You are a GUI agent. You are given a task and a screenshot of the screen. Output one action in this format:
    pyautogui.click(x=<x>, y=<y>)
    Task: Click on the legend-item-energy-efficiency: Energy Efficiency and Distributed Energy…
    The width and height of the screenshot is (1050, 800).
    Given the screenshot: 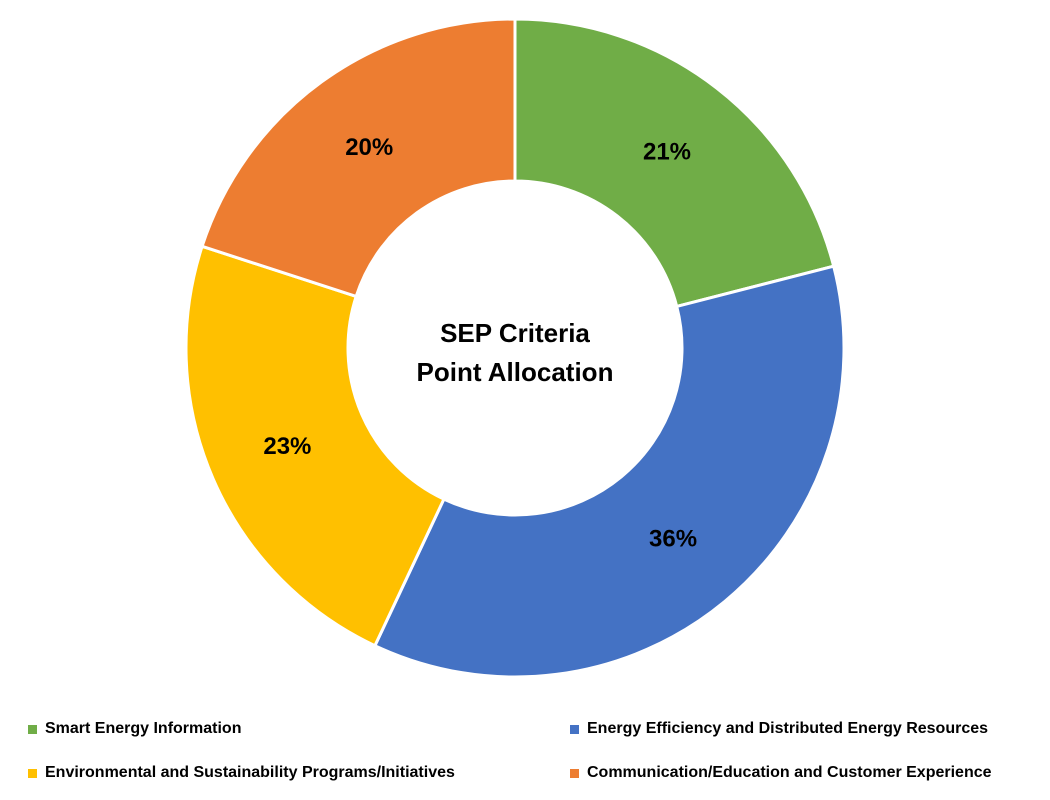 What is the action you would take?
    pyautogui.click(x=779, y=729)
    